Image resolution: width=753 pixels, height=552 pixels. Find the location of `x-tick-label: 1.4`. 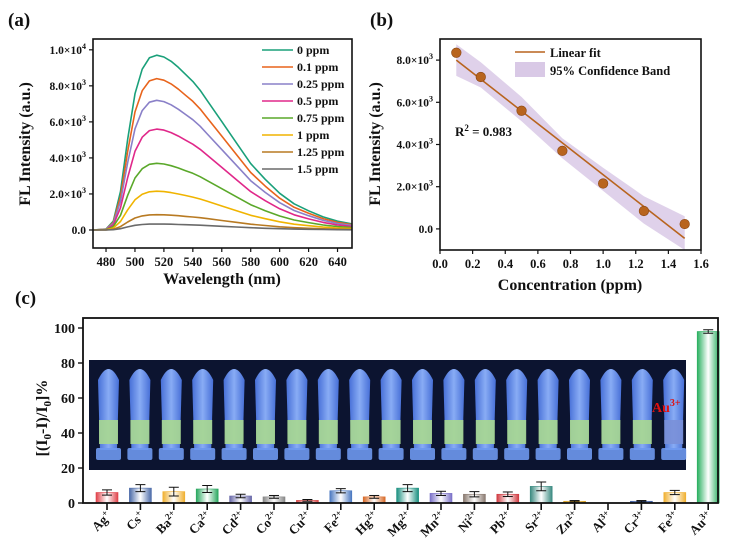

x-tick-label: 1.4 is located at coordinates (669, 264).